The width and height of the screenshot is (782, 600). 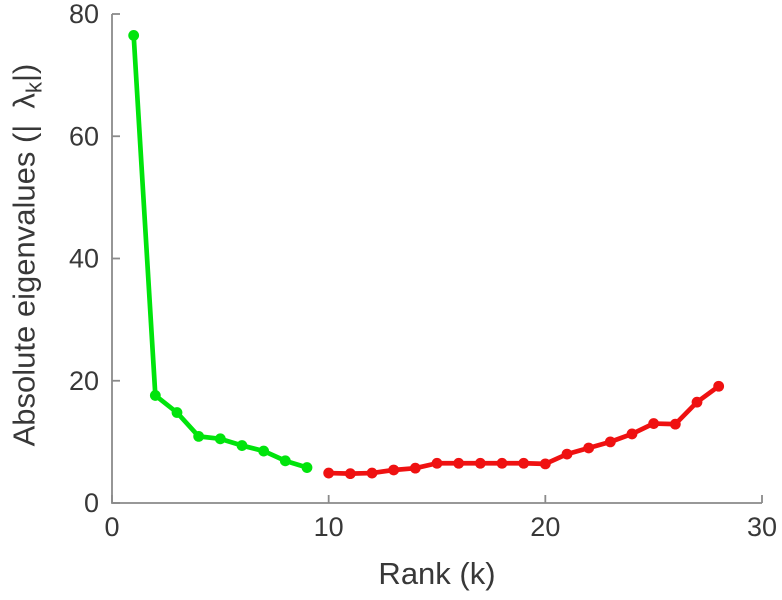 I want to click on y-tick-label: 0, so click(x=91, y=503).